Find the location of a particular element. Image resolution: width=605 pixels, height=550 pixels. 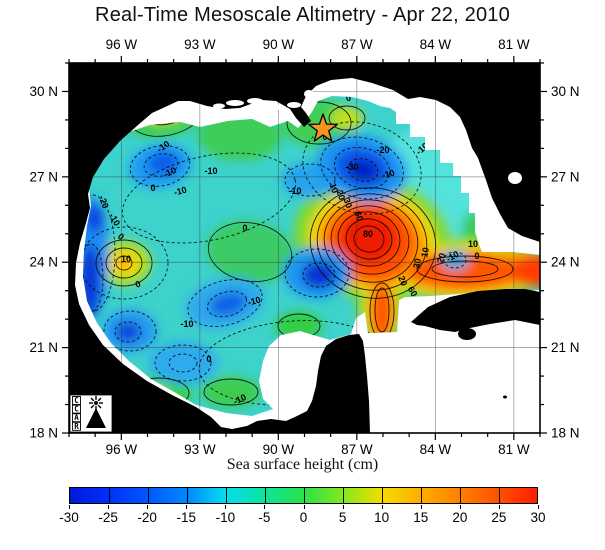

colorbar-tick-label: 25 is located at coordinates (499, 517).